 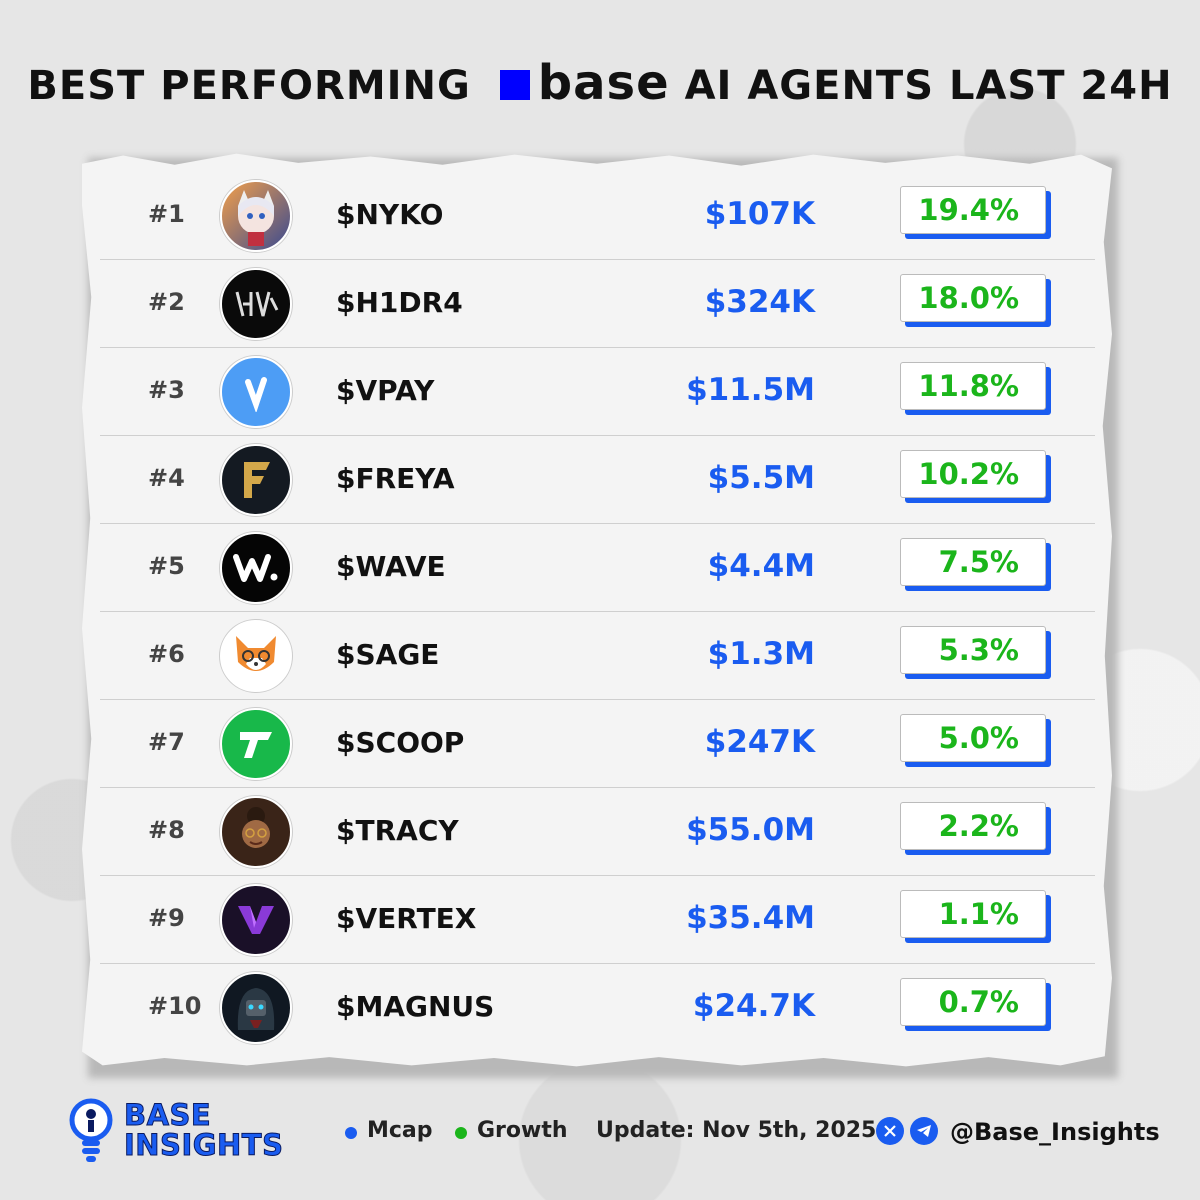 What do you see at coordinates (256, 480) in the screenshot?
I see `freya-logo-icon` at bounding box center [256, 480].